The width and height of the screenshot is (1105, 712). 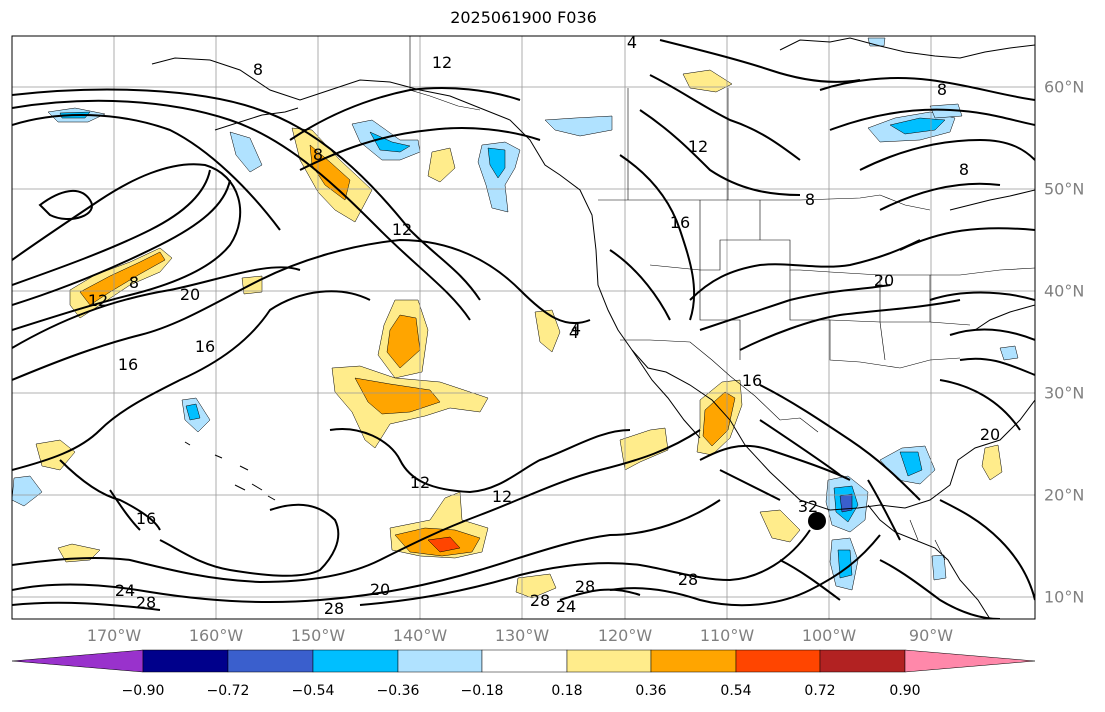 I want to click on colorbar-tick-label: 0.90, so click(x=905, y=691).